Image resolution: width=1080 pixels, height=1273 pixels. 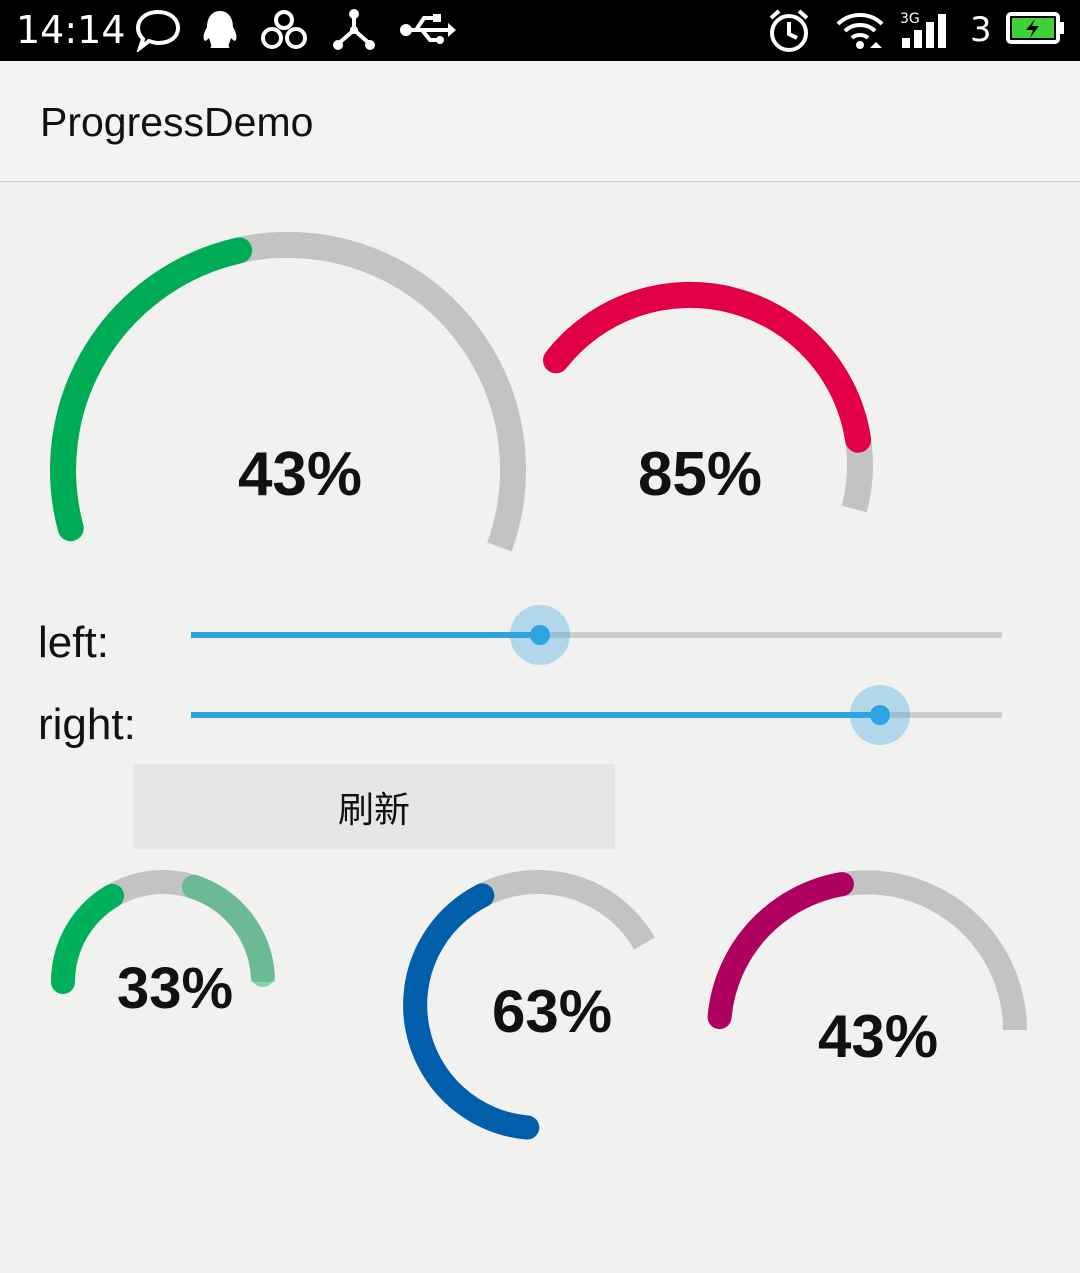 What do you see at coordinates (1035, 28) in the screenshot?
I see `battery-charging-icon` at bounding box center [1035, 28].